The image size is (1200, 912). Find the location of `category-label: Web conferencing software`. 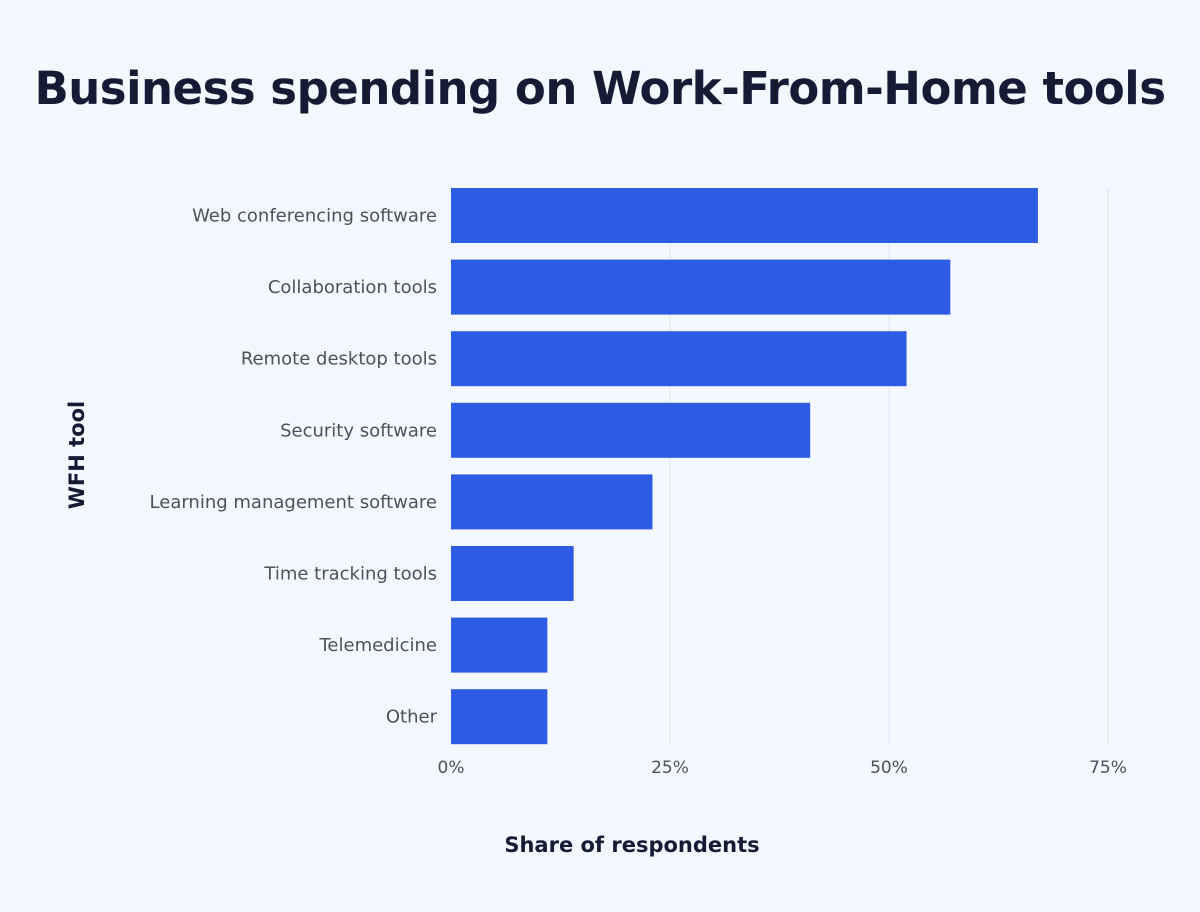

category-label: Web conferencing software is located at coordinates (314, 216).